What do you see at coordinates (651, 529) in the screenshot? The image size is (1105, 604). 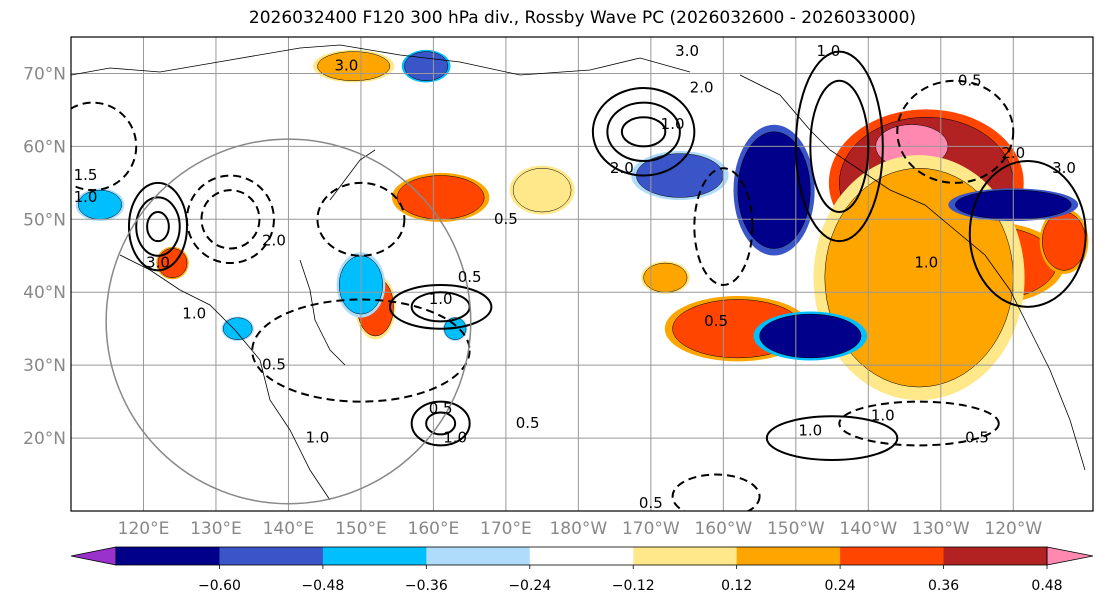 I see `lon-tick-label: 170°W` at bounding box center [651, 529].